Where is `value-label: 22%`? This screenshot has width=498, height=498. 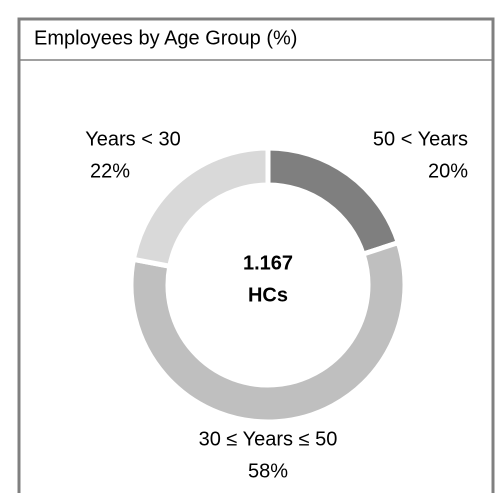 value-label: 22% is located at coordinates (110, 171).